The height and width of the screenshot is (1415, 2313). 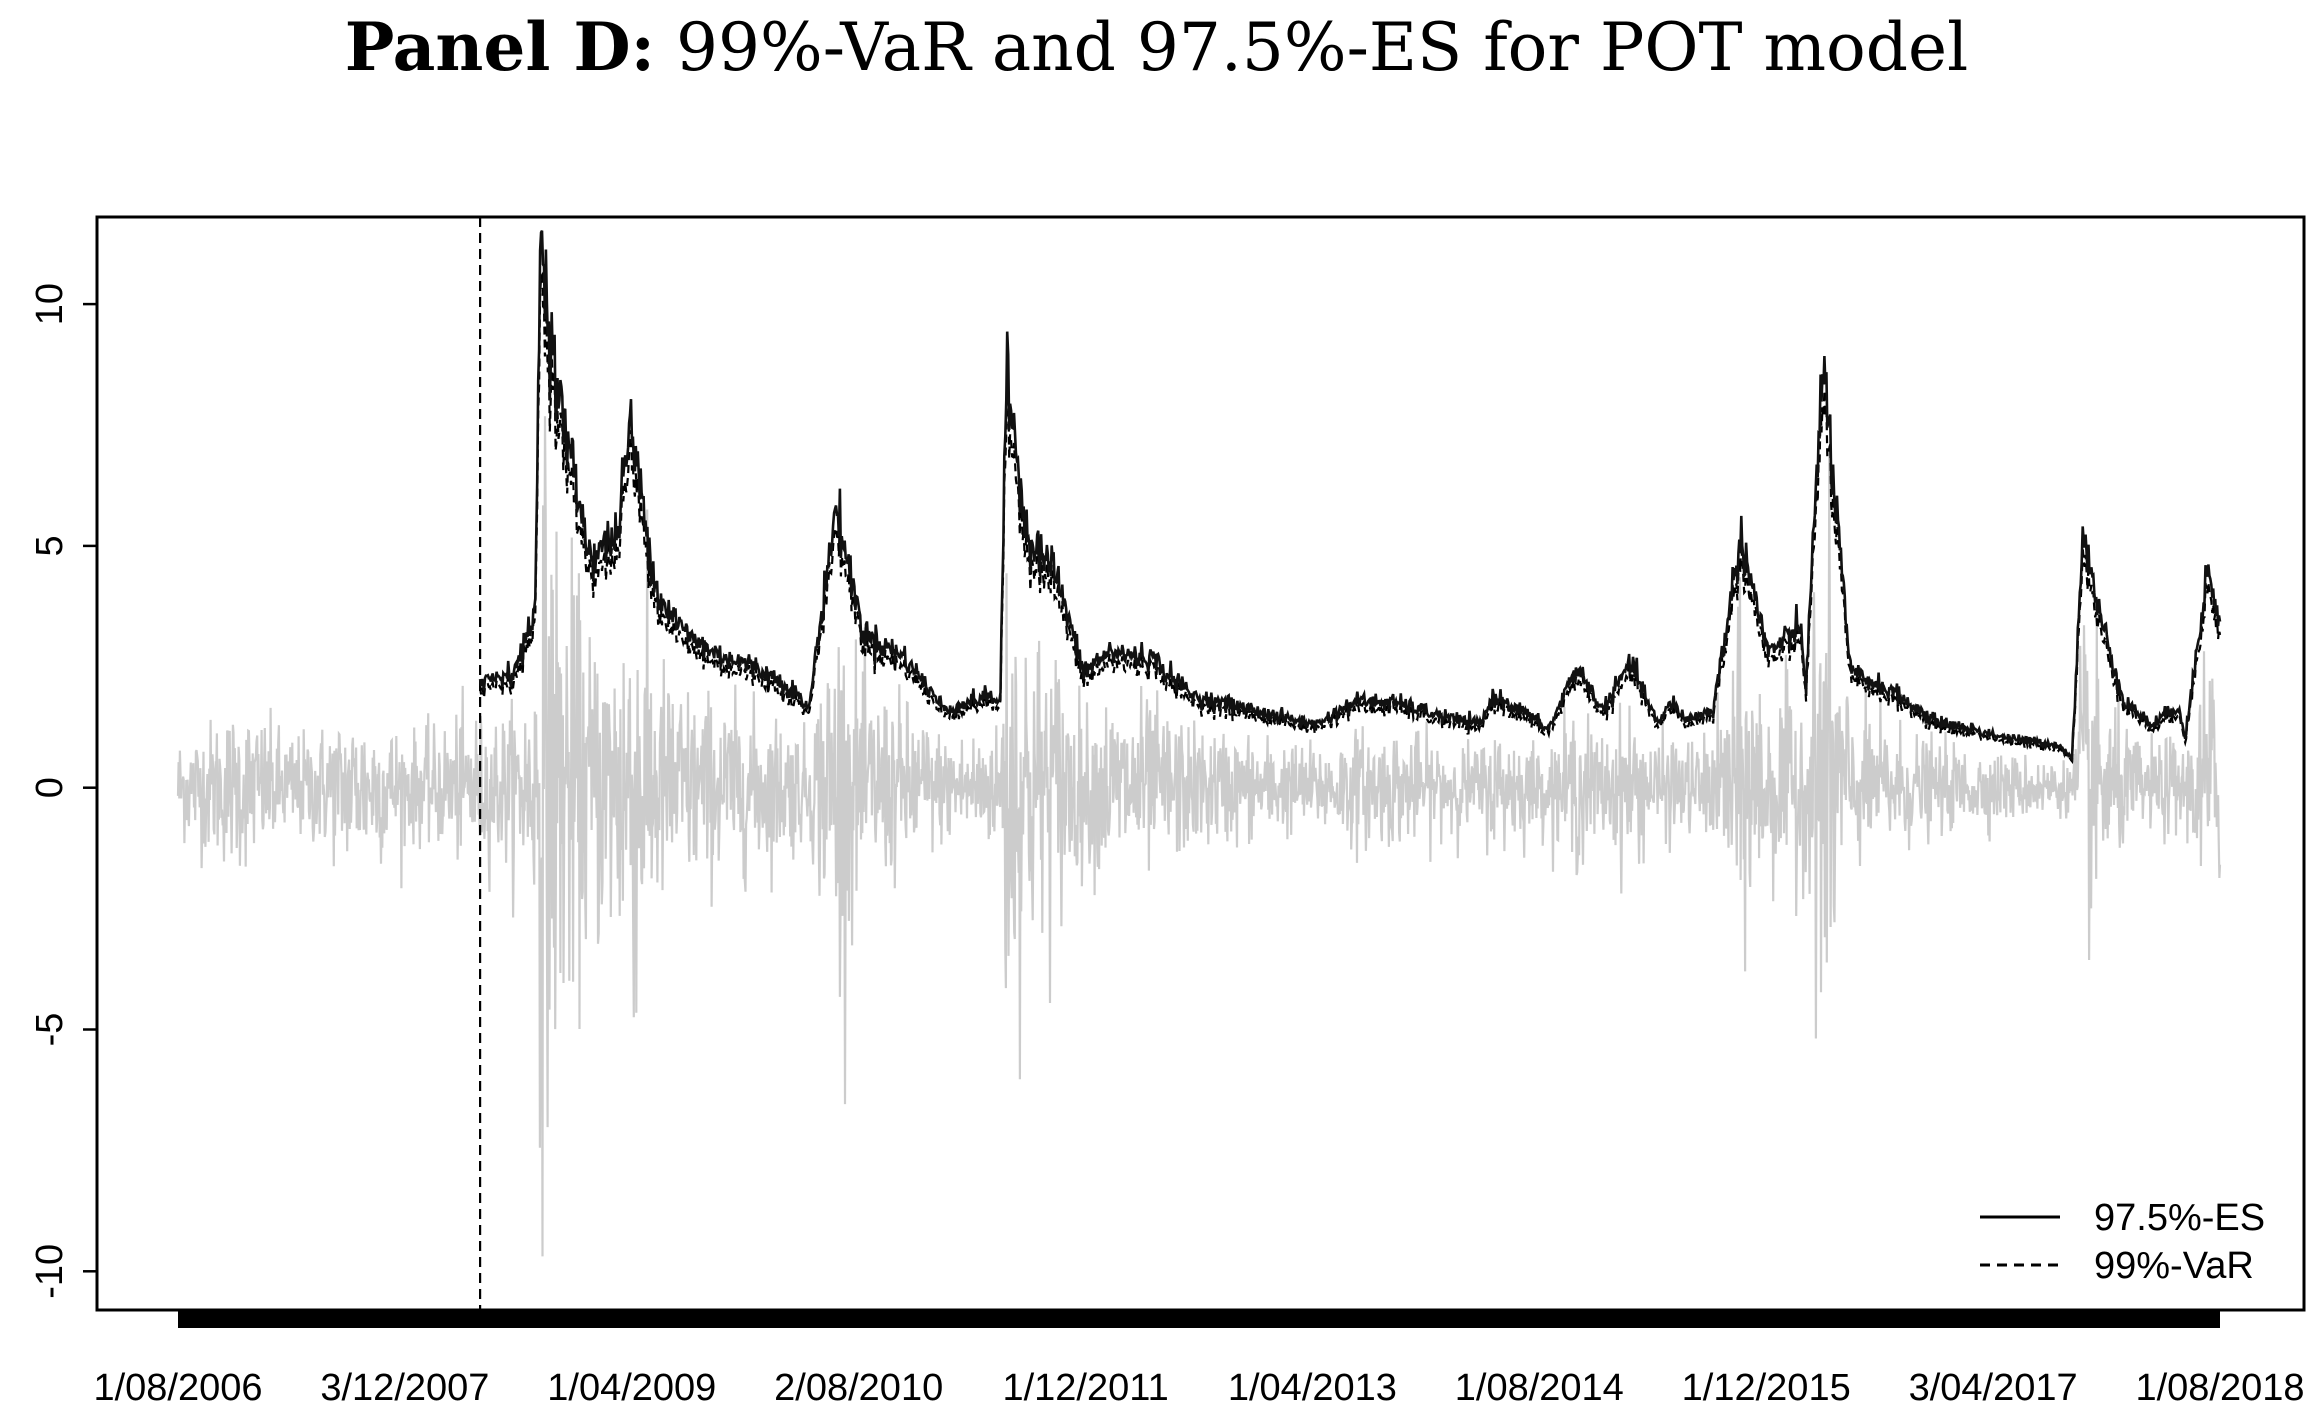 What do you see at coordinates (1312, 47) in the screenshot?
I see `chart-title-rest: 99%-VaR and 97.5%-ES for POT model` at bounding box center [1312, 47].